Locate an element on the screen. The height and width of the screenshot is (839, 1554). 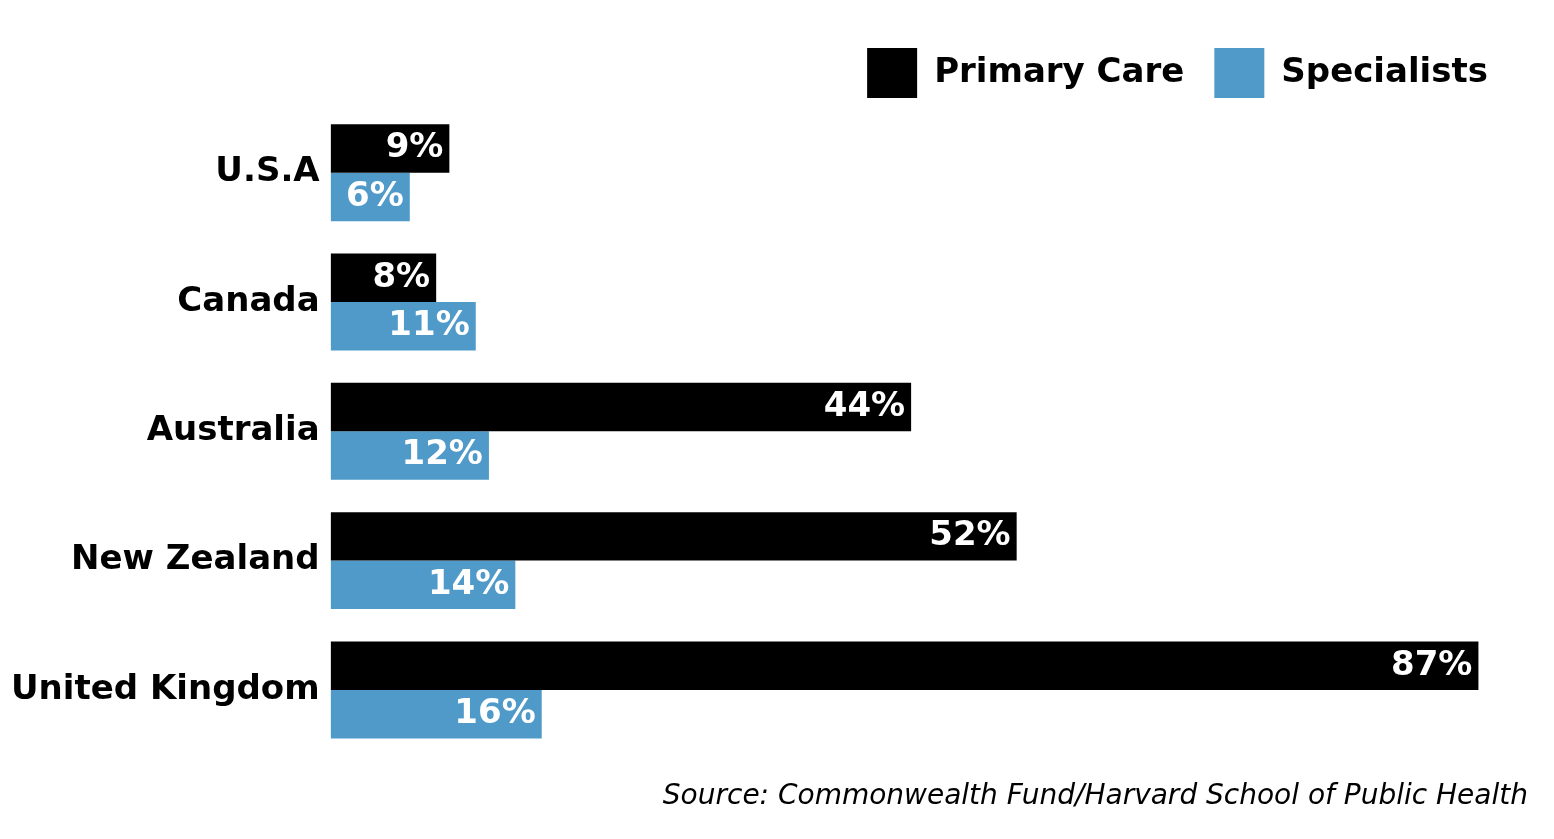
data-label: 16% is located at coordinates (495, 711).